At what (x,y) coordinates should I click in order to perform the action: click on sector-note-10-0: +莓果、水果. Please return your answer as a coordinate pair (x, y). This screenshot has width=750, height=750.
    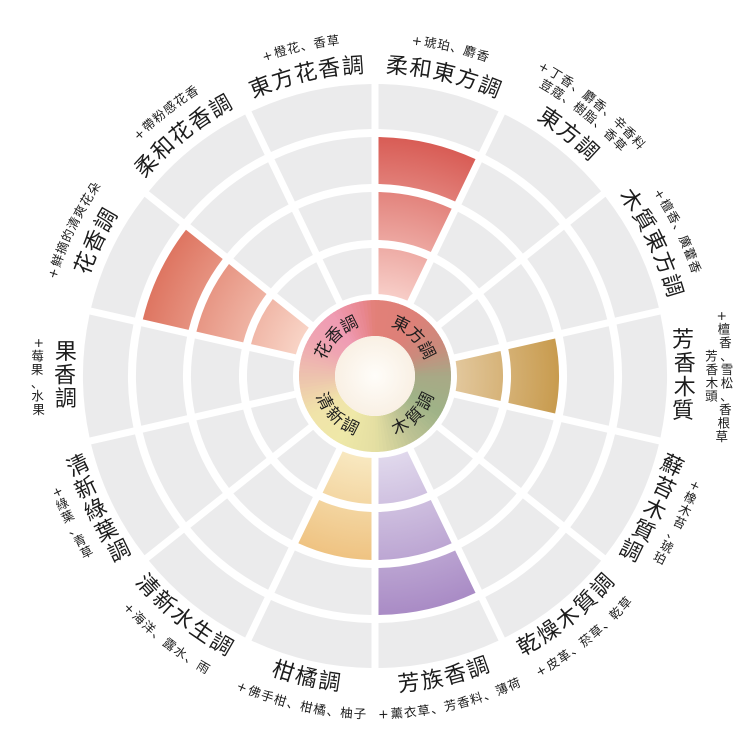
    Looking at the image, I should click on (38, 376).